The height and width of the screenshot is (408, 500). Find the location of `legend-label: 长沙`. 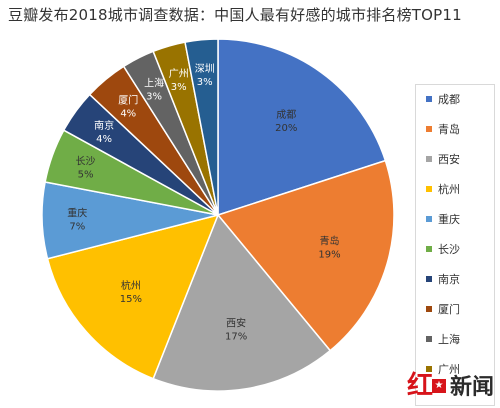

legend-label: 长沙 is located at coordinates (449, 249).